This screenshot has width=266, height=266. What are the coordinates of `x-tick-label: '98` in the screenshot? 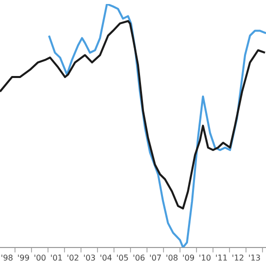 It's located at (7, 257).